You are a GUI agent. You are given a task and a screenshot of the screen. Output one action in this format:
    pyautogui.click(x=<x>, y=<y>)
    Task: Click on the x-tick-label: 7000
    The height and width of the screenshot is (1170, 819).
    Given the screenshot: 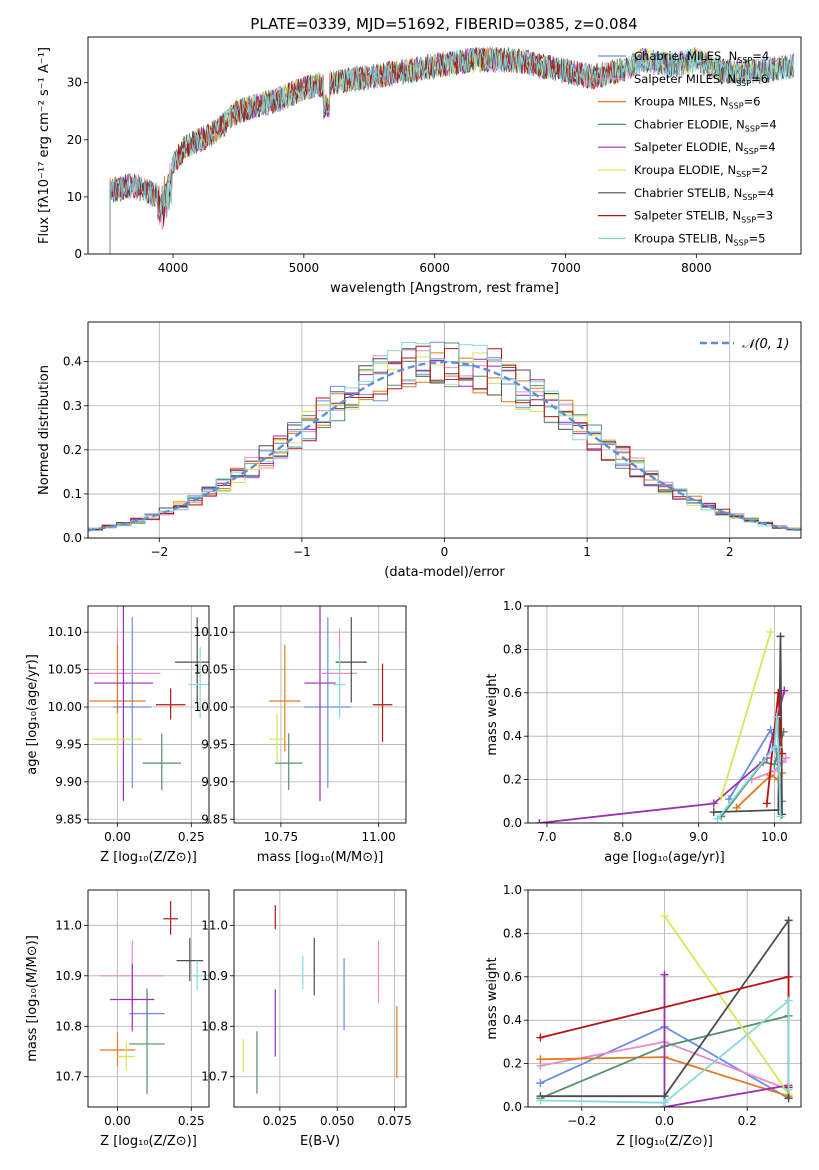 What is the action you would take?
    pyautogui.click(x=565, y=268)
    